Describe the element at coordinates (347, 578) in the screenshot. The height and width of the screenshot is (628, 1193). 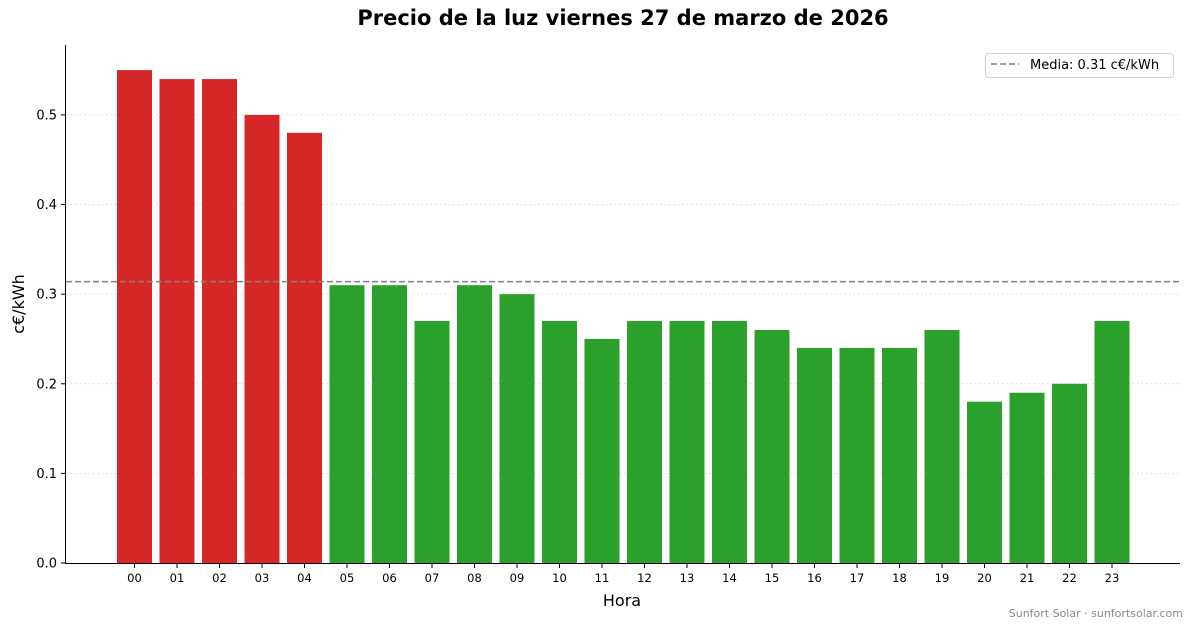
I see `x-tick-label: 05` at that location.